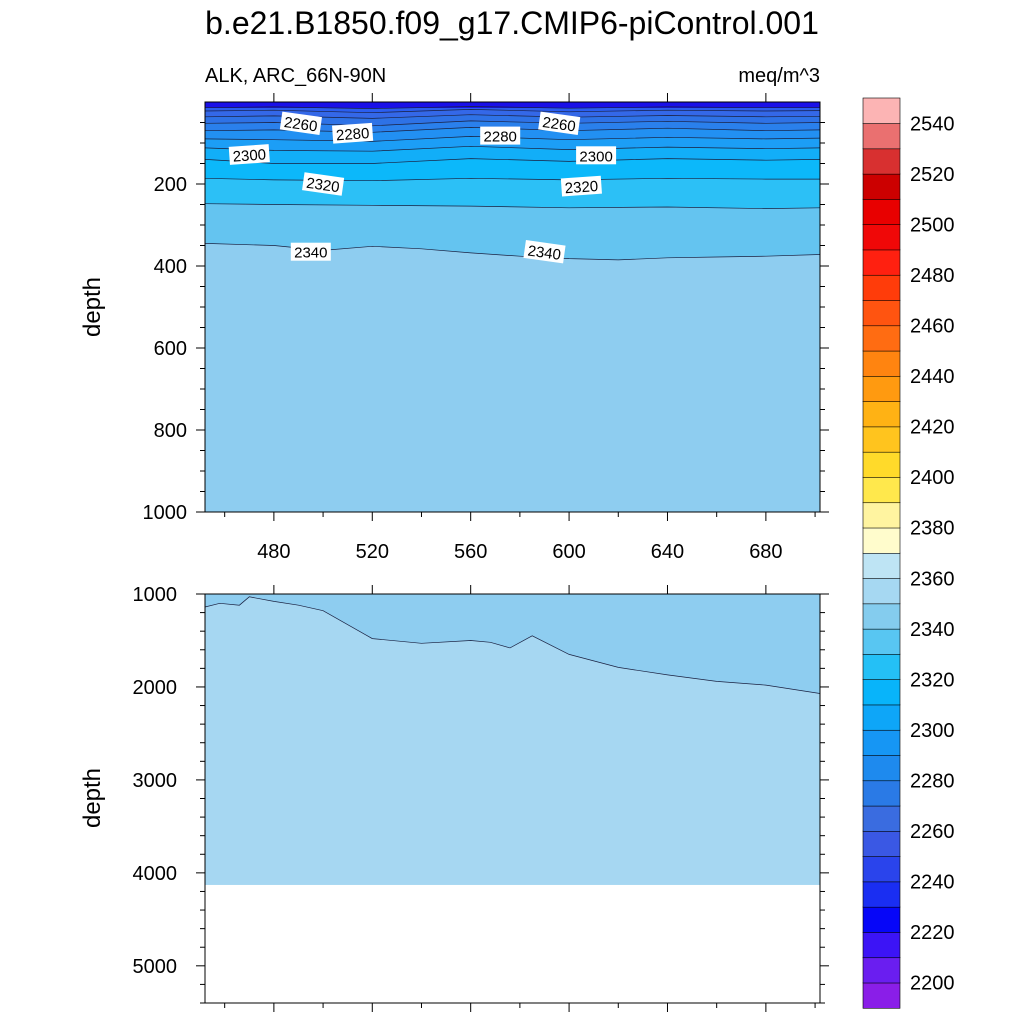 The image size is (1024, 1024). What do you see at coordinates (170, 267) in the screenshot?
I see `upper-ytick-label: 400` at bounding box center [170, 267].